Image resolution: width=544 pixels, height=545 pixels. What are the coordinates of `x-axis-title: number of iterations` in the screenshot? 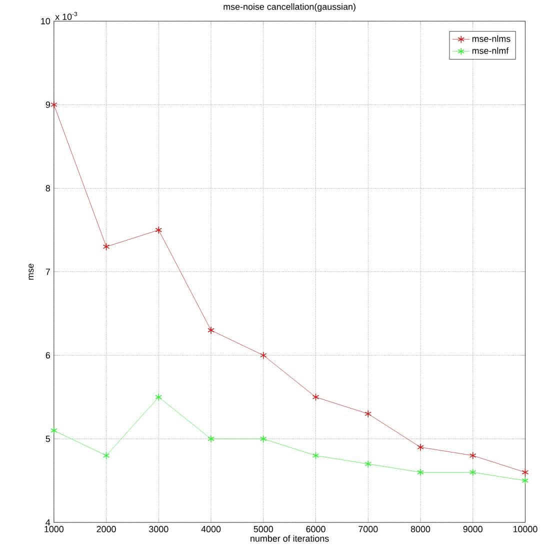 It's located at (289, 538).